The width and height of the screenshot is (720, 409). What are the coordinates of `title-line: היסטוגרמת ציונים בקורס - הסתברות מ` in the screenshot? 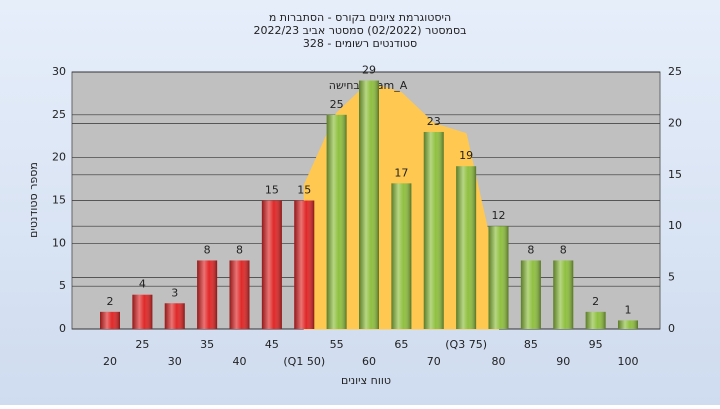 It's located at (360, 17).